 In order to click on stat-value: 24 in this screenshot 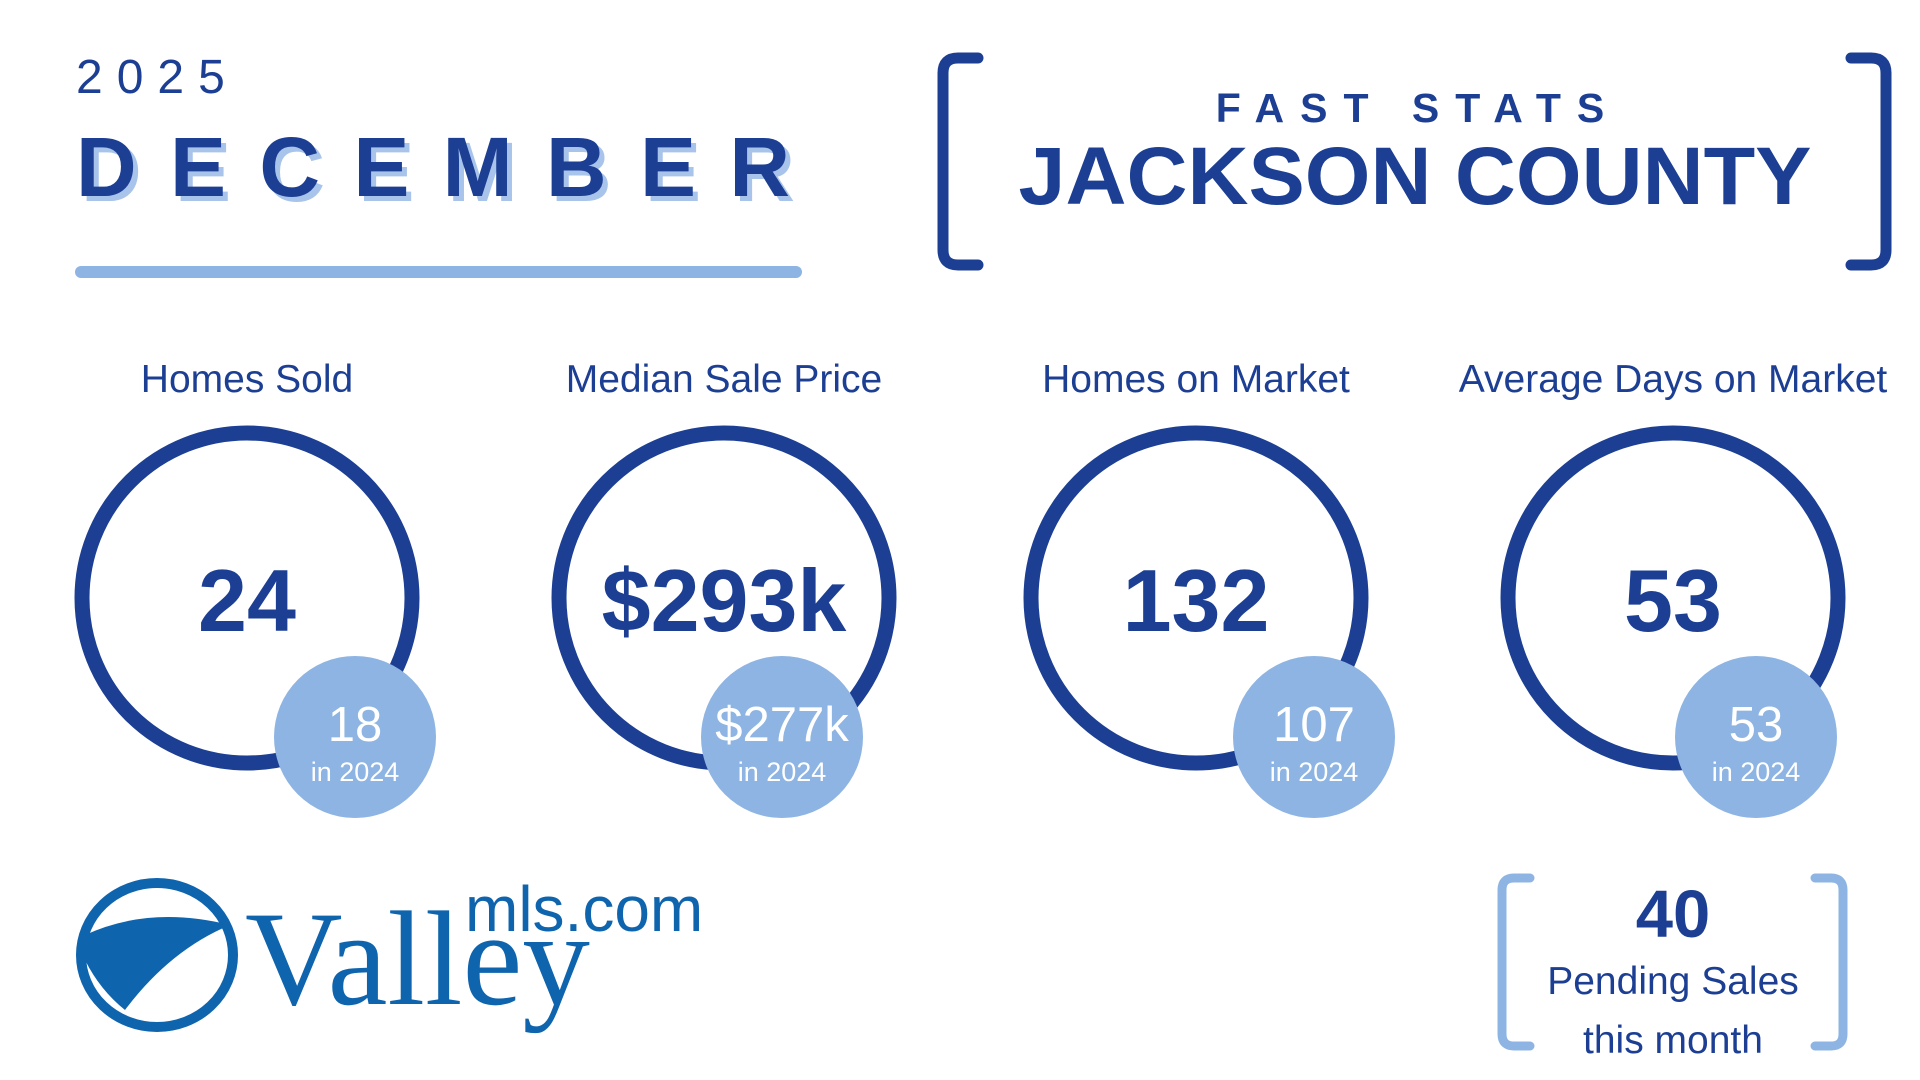, I will do `click(247, 600)`.